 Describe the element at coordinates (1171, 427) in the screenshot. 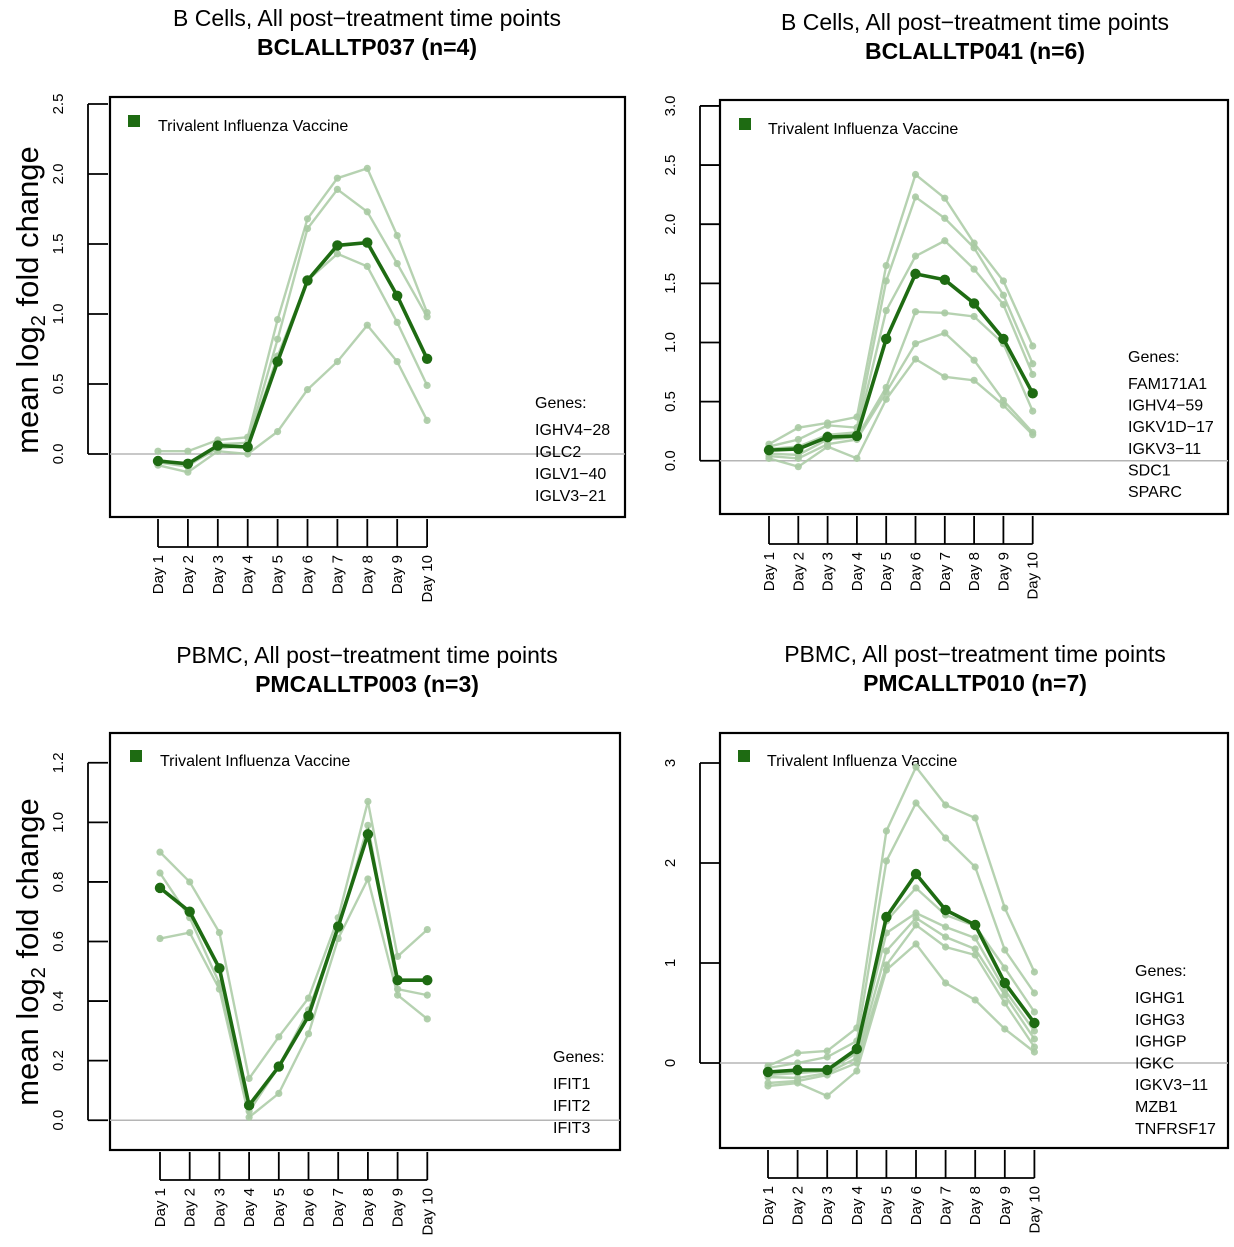

I see `gene-label: IGKV1D−17` at that location.